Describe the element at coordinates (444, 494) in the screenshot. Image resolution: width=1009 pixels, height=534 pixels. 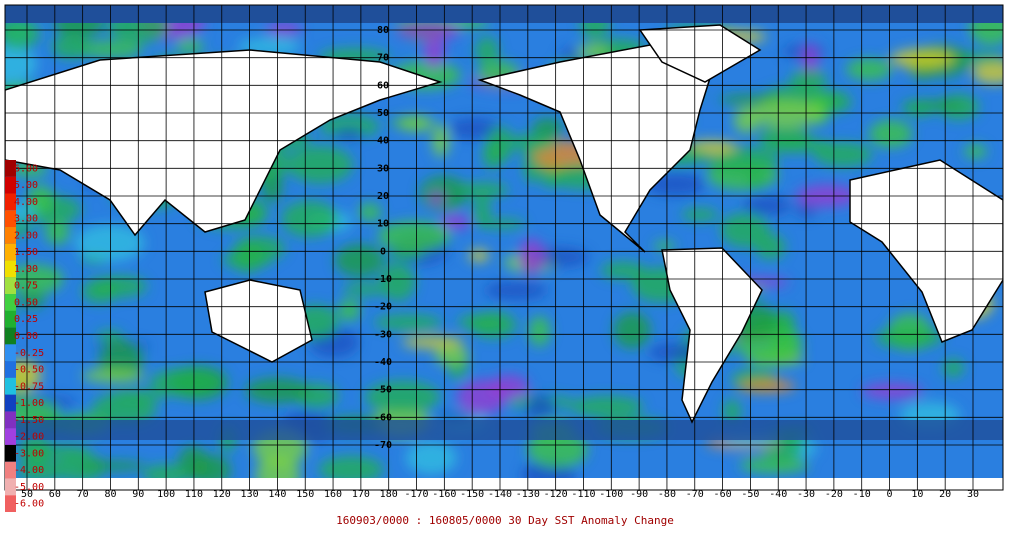
I see `longitude-label: -160` at that location.